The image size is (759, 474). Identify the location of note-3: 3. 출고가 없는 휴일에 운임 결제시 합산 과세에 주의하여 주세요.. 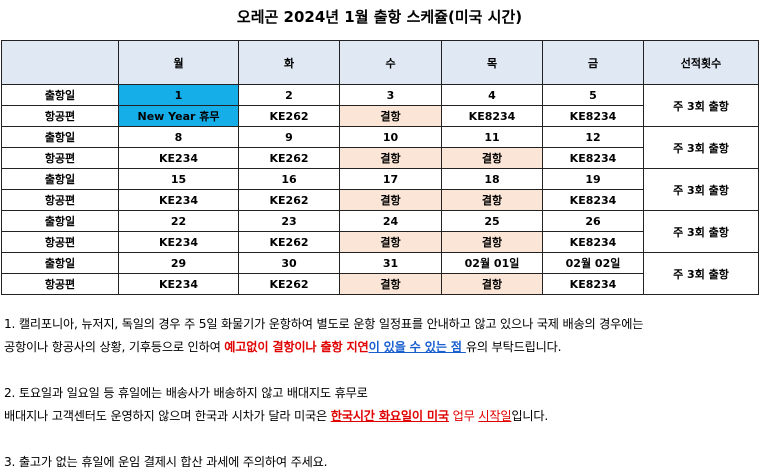
(166, 462).